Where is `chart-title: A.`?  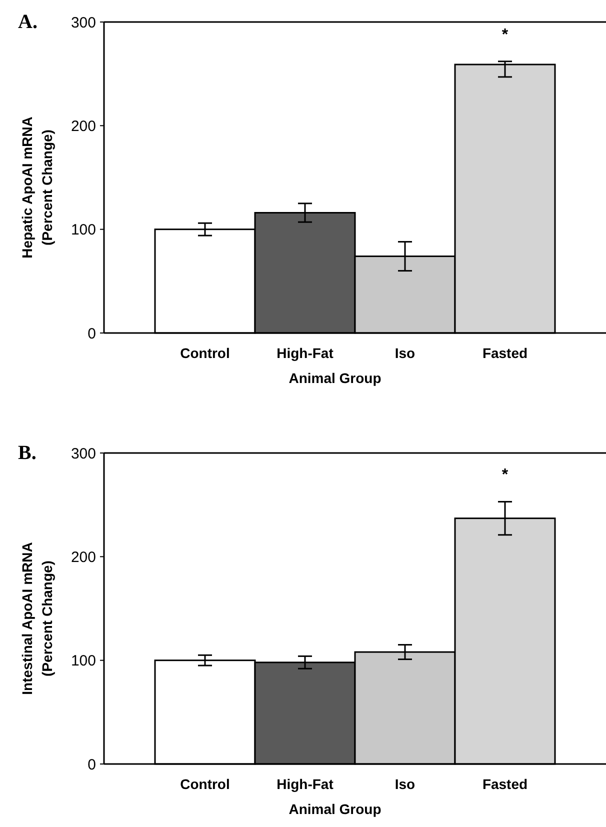 chart-title: A. is located at coordinates (28, 22).